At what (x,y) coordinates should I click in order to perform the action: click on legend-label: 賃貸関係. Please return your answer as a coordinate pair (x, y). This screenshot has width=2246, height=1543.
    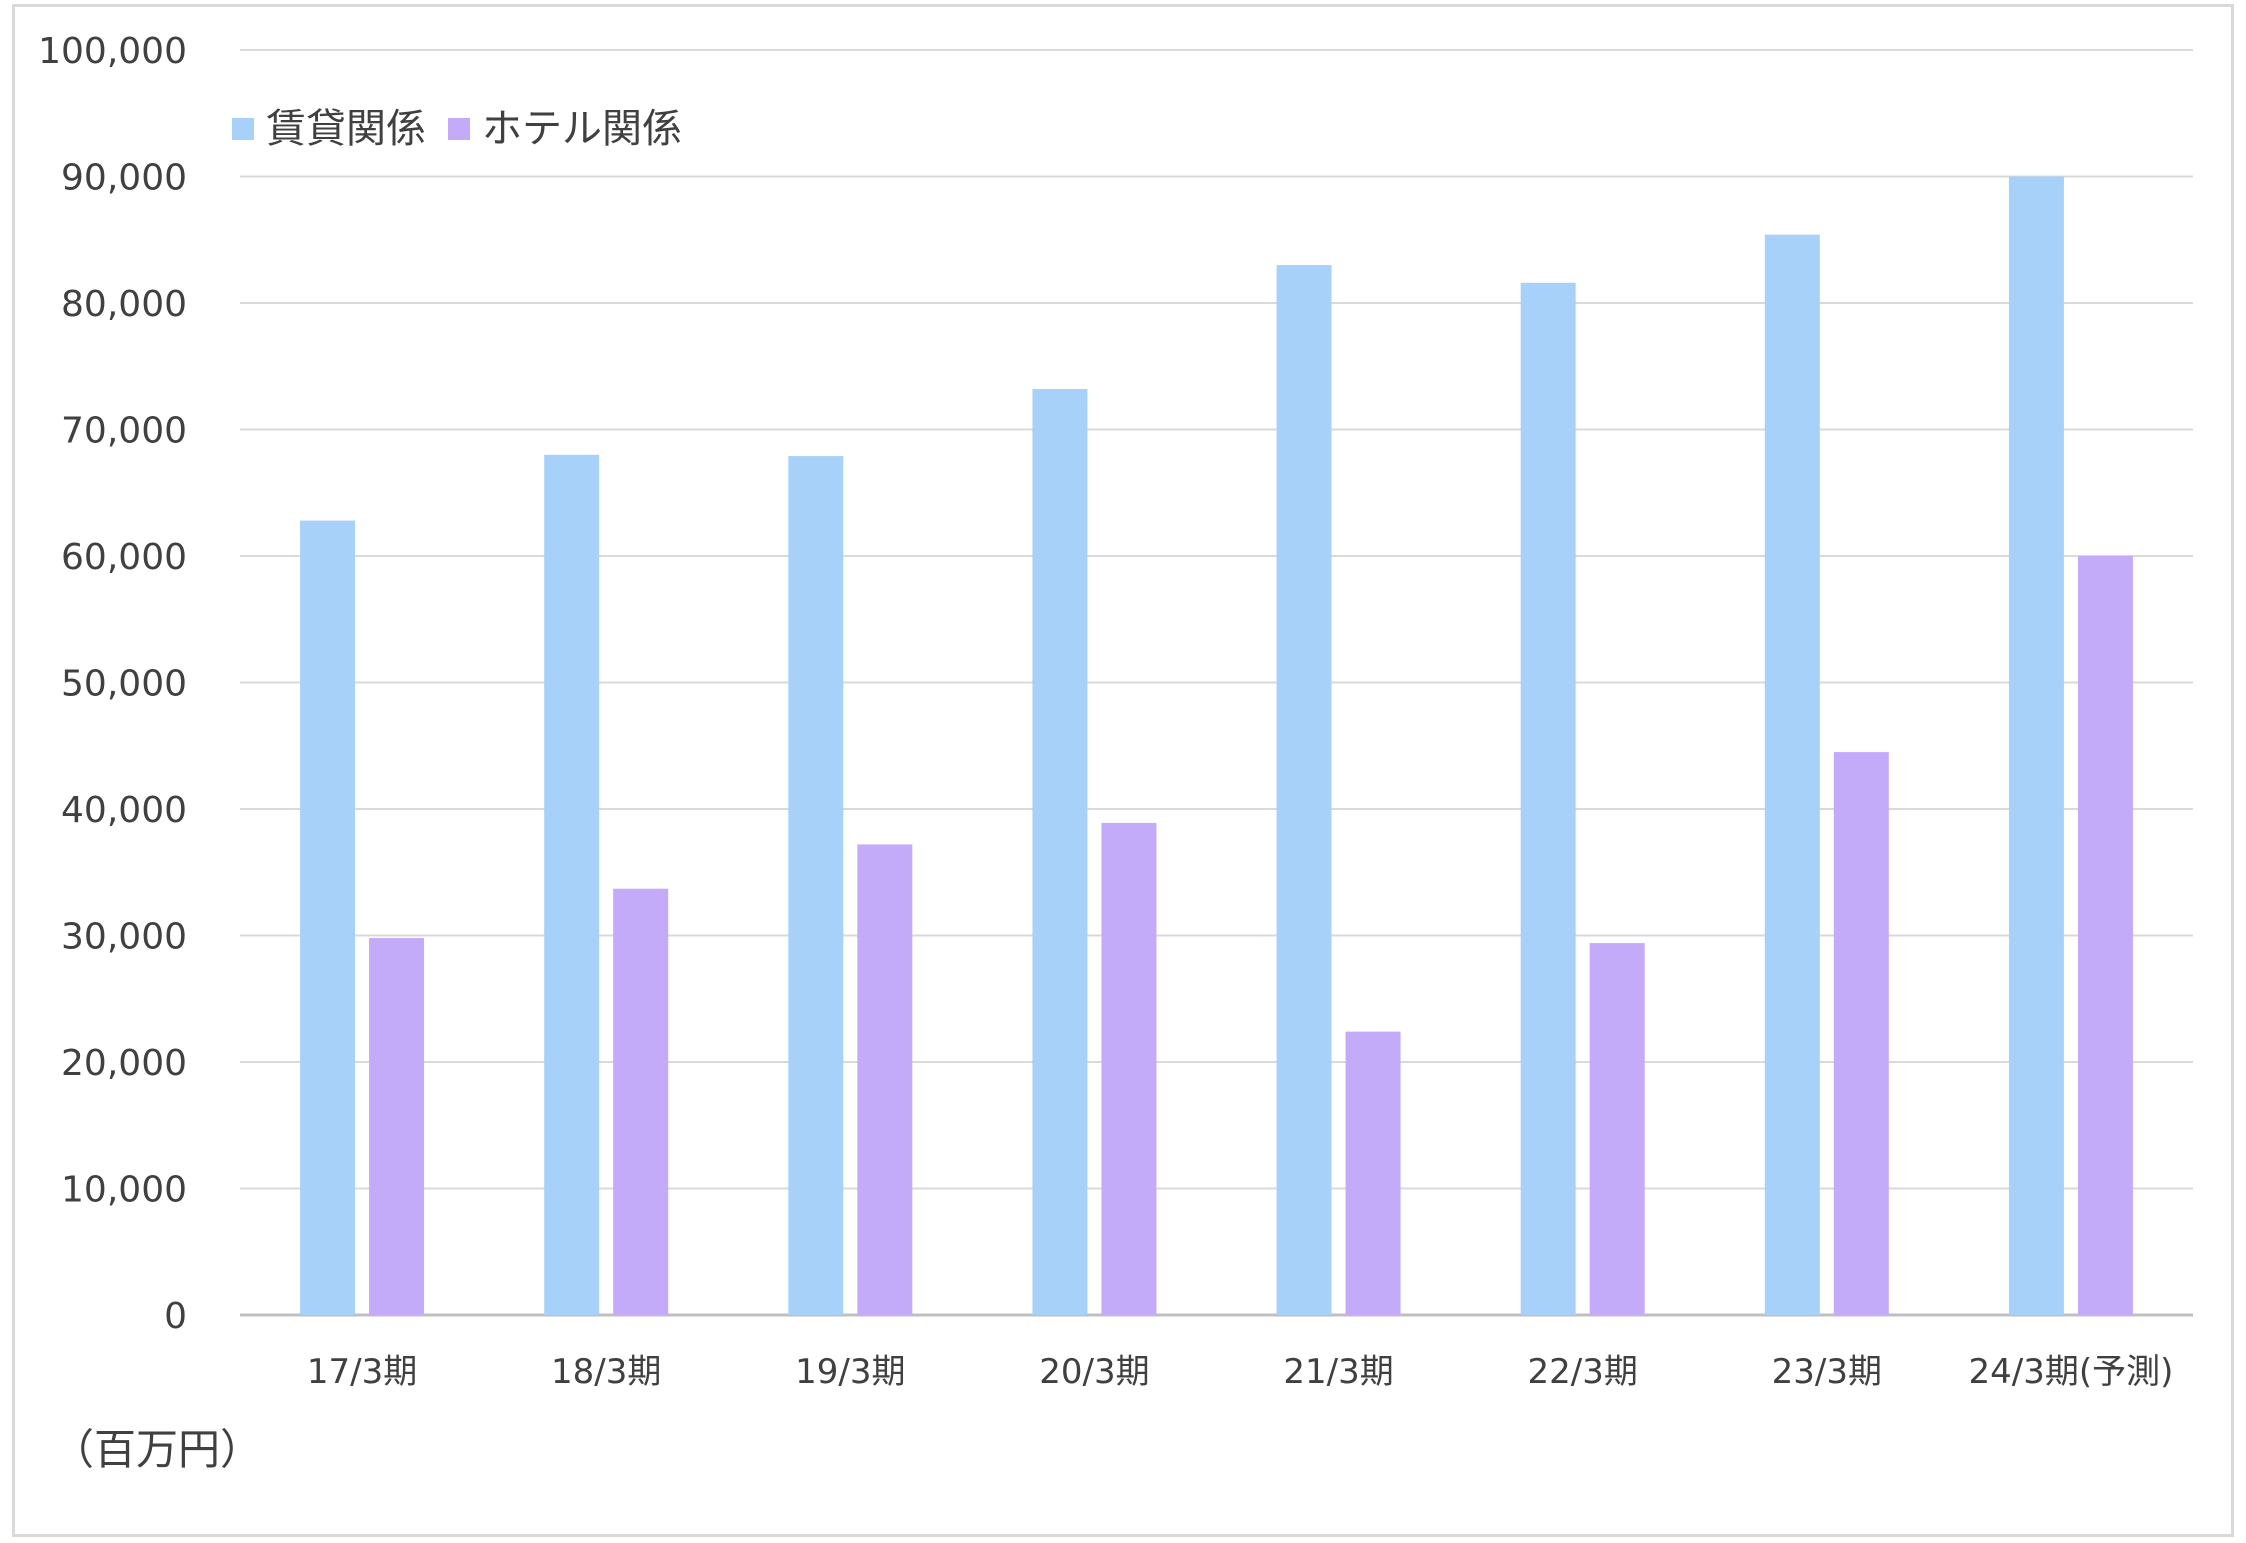
    Looking at the image, I should click on (346, 129).